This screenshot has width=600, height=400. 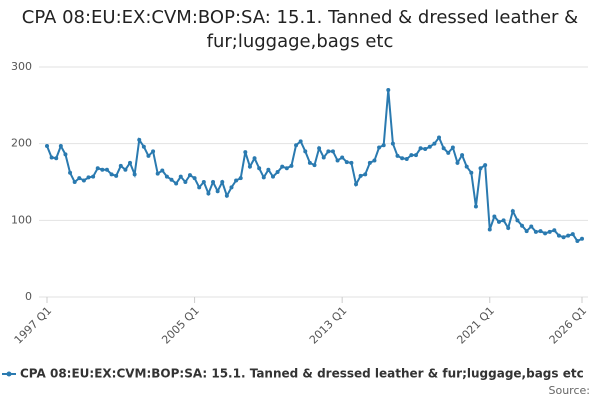 I want to click on x-tick-label: 2021 Q1, so click(x=475, y=325).